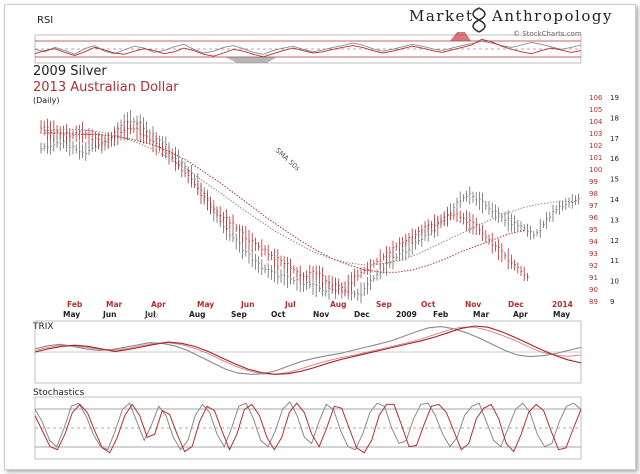  I want to click on brand-left: Market, so click(441, 16).